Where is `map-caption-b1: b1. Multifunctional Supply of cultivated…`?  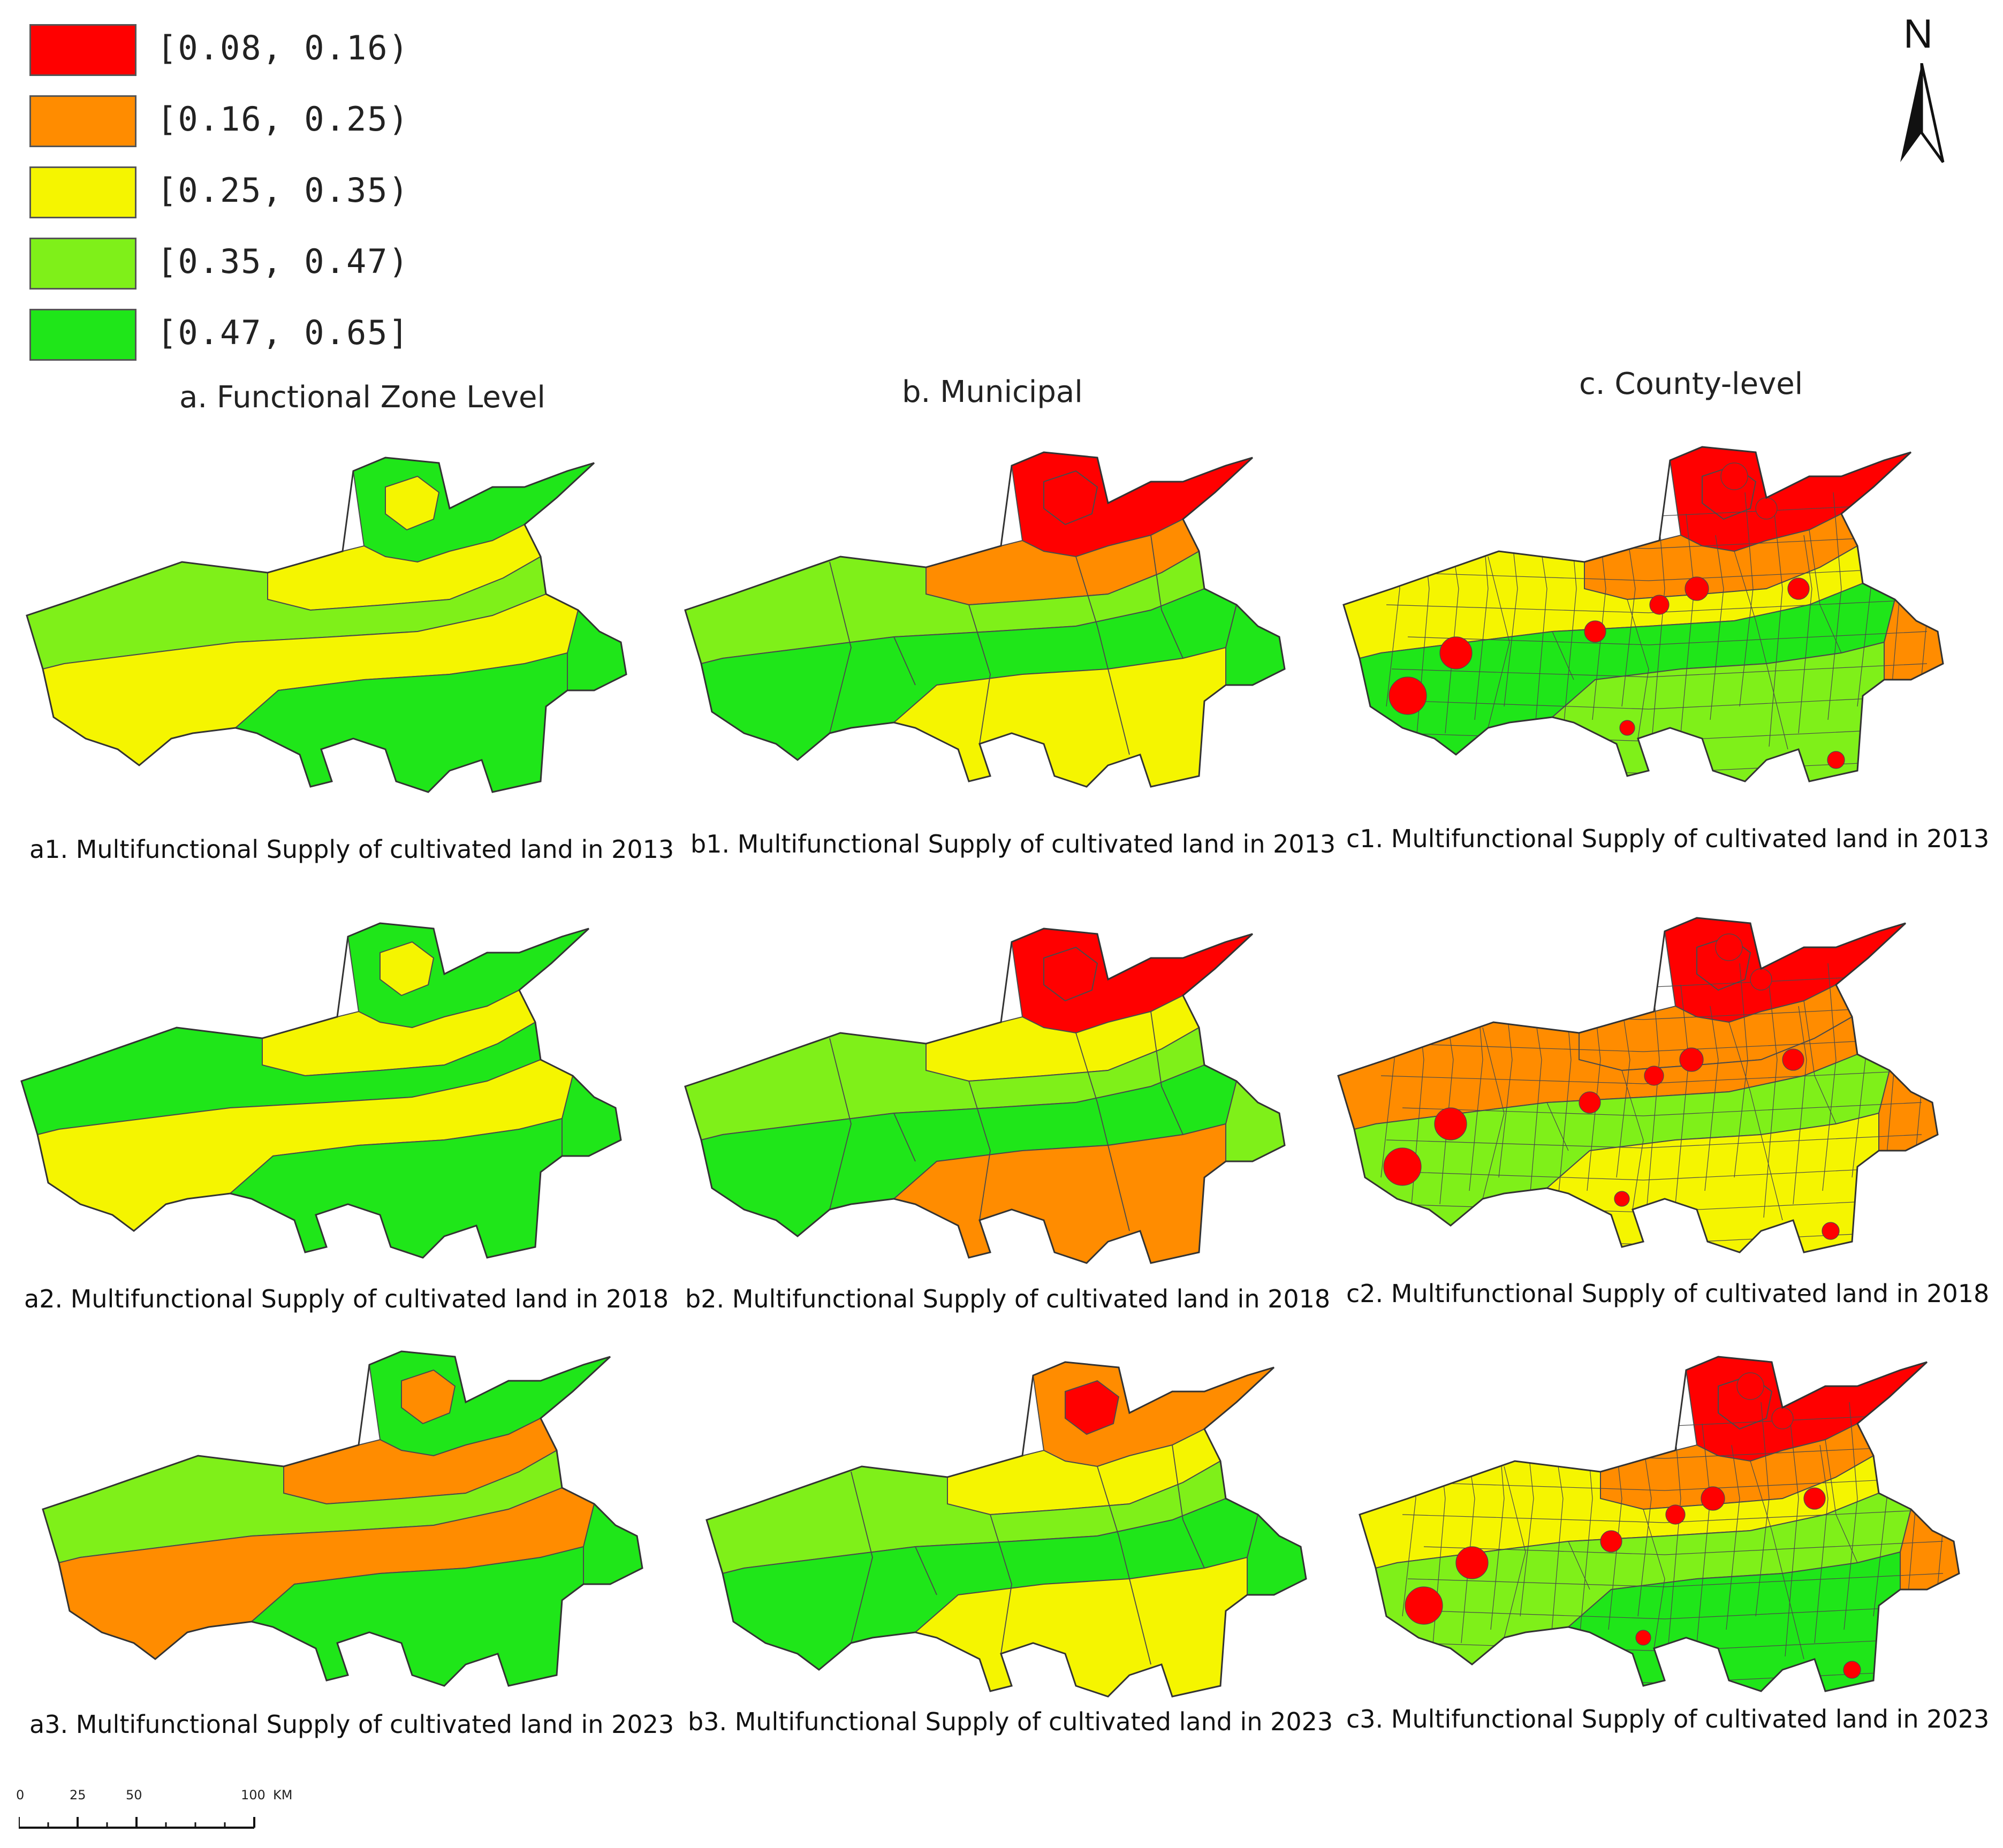 map-caption-b1: b1. Multifunctional Supply of cultivated… is located at coordinates (1013, 844).